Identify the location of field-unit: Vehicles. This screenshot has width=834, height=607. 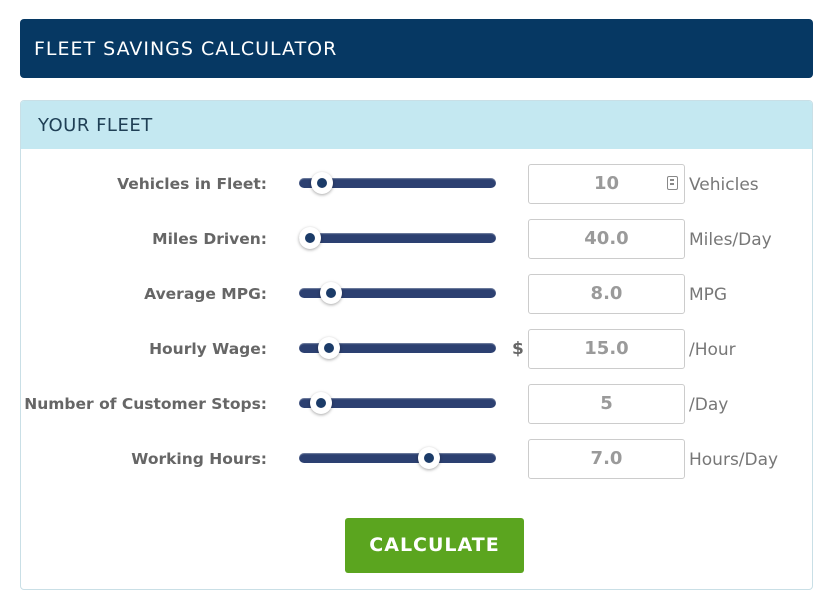
(724, 185).